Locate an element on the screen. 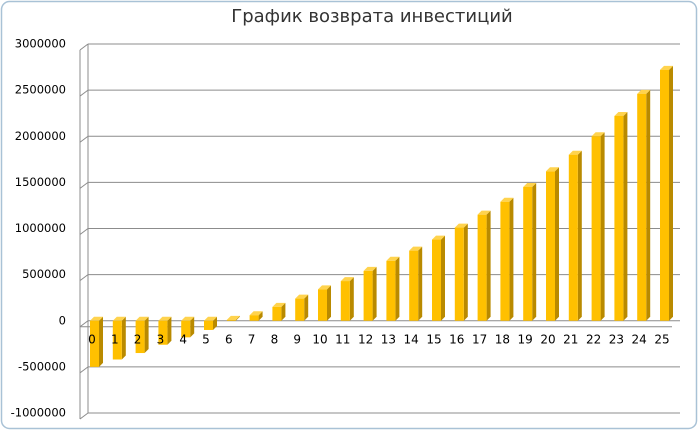 This screenshot has height=434, width=698. y-tick-label: 2000000 is located at coordinates (40, 136).